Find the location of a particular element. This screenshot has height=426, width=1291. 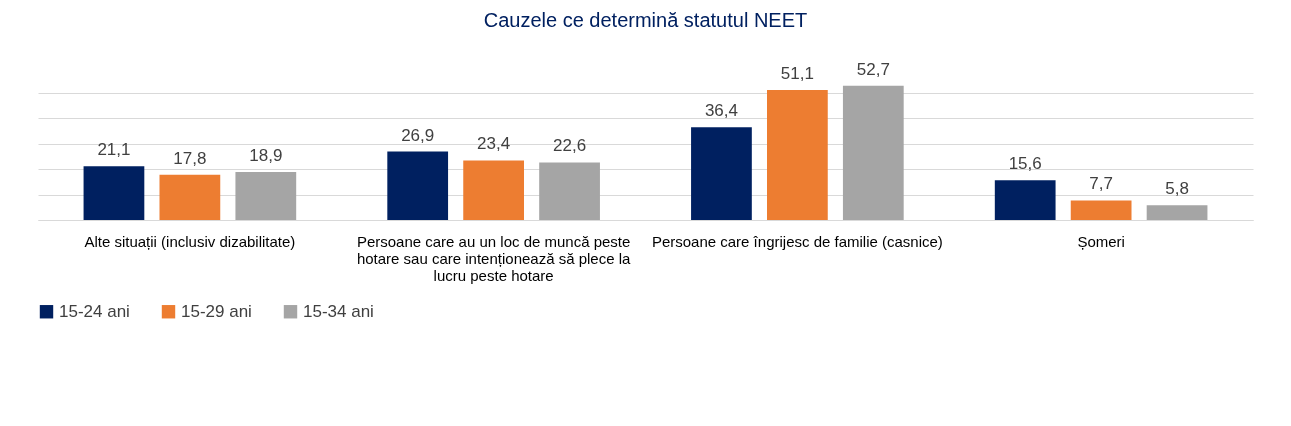

legend-label: 15-29 ani is located at coordinates (216, 311).